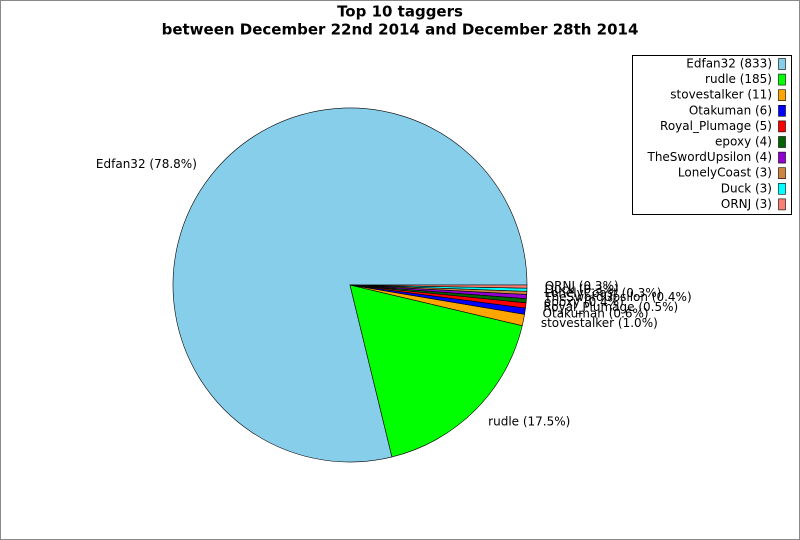 The height and width of the screenshot is (540, 800). What do you see at coordinates (746, 204) in the screenshot?
I see `legend-label: ORNJ (3)` at bounding box center [746, 204].